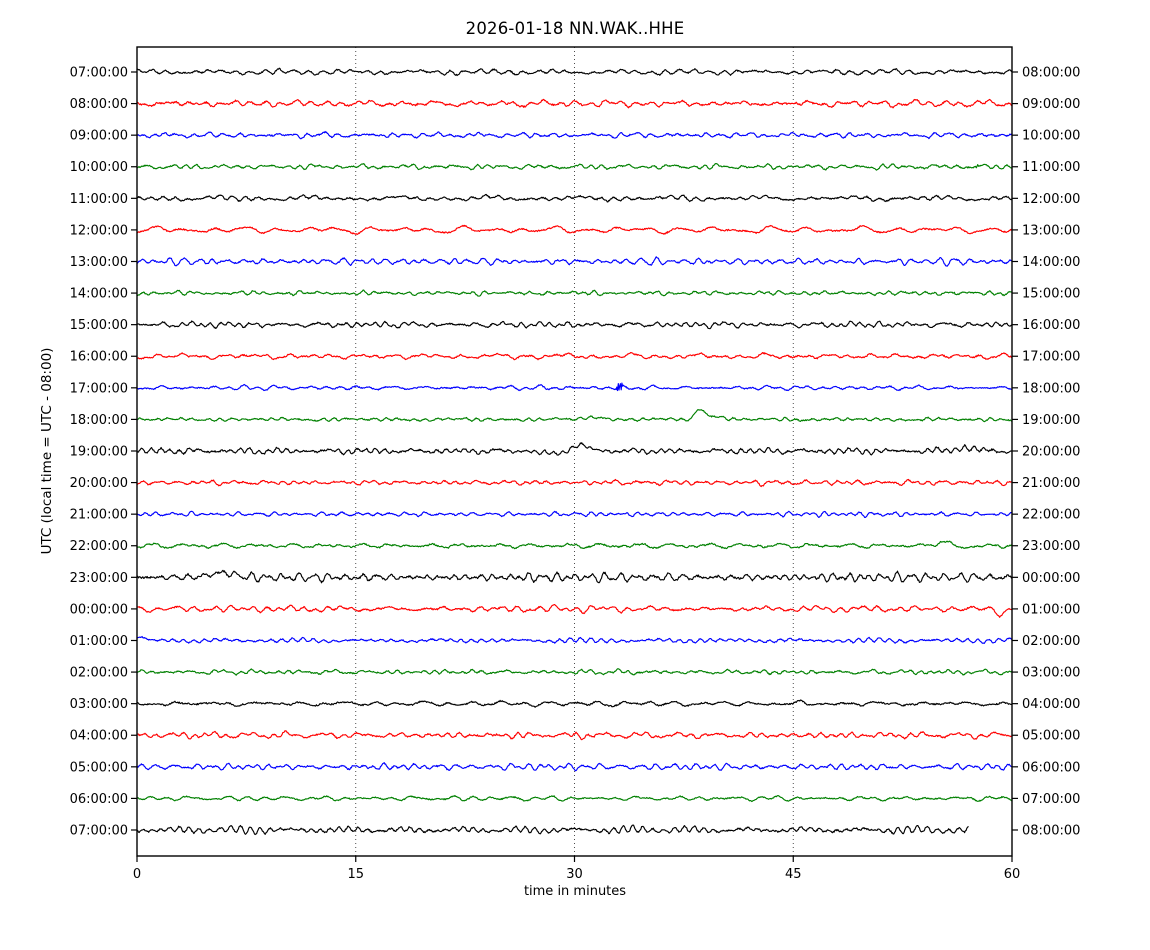  Describe the element at coordinates (1051, 736) in the screenshot. I see `y-tick-label-right: 05:00:00` at that location.